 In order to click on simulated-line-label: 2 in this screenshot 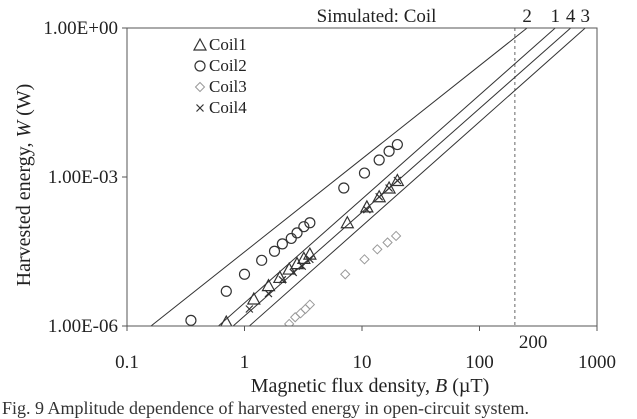, I will do `click(527, 16)`.